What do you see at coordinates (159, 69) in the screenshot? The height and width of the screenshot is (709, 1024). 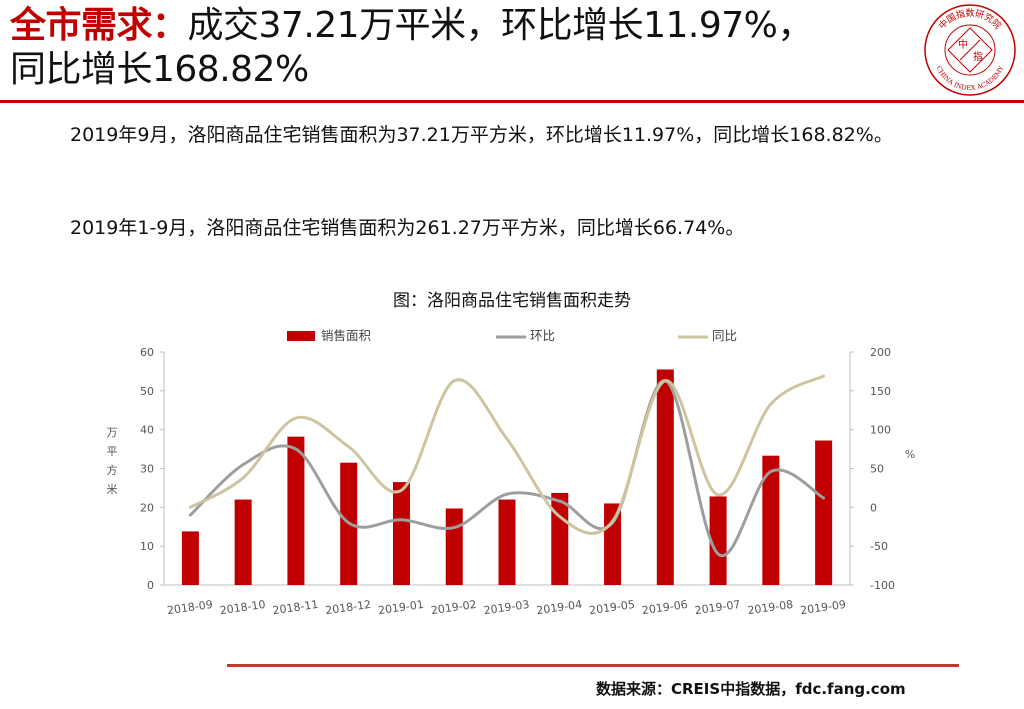 I see `title-line-2: 同比增长168.82%` at bounding box center [159, 69].